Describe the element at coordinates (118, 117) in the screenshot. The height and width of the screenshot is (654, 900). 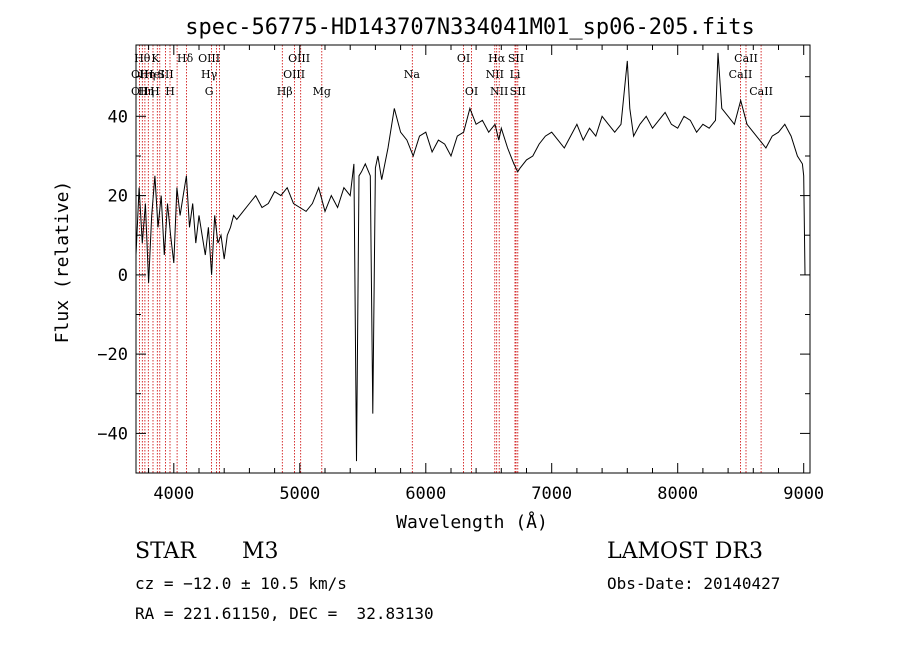
I see `y-tick-label: 40` at that location.